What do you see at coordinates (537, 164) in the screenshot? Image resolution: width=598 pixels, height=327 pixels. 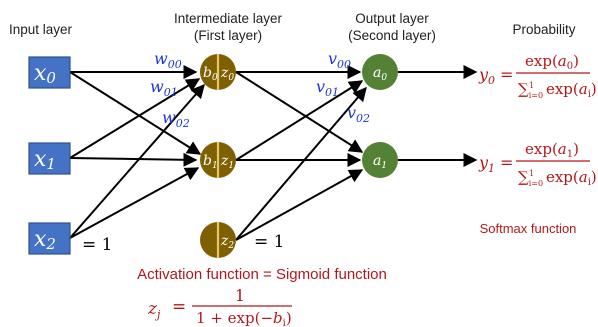 I see `softmax-formula-y1: y1 = exp(a1) ∑i=01 exp(ai)` at bounding box center [537, 164].